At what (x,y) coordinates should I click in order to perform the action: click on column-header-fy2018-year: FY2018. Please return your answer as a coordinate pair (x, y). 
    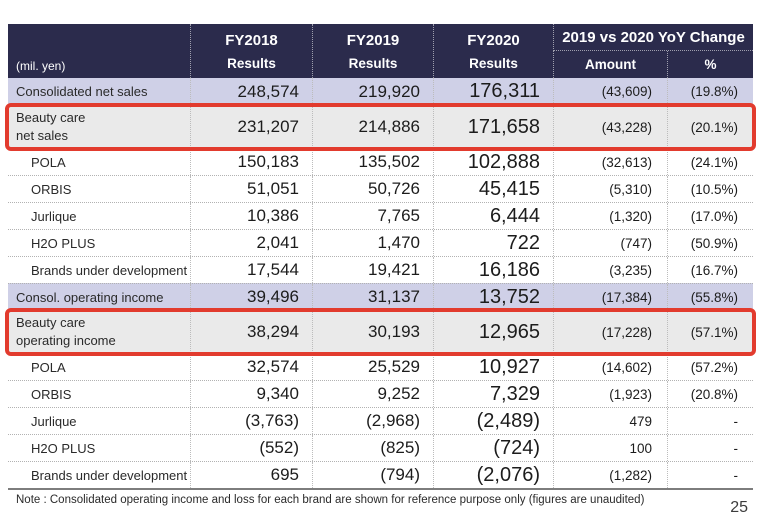
    Looking at the image, I should click on (251, 40).